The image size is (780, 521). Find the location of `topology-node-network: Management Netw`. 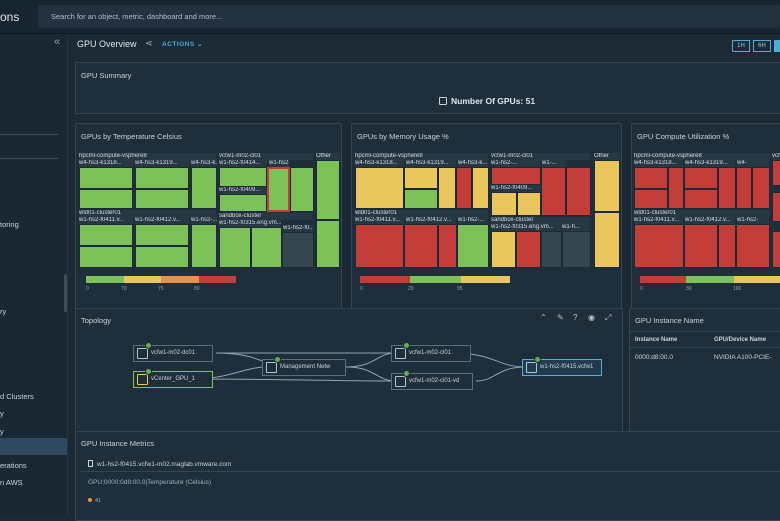

topology-node-network: Management Netw is located at coordinates (304, 366).